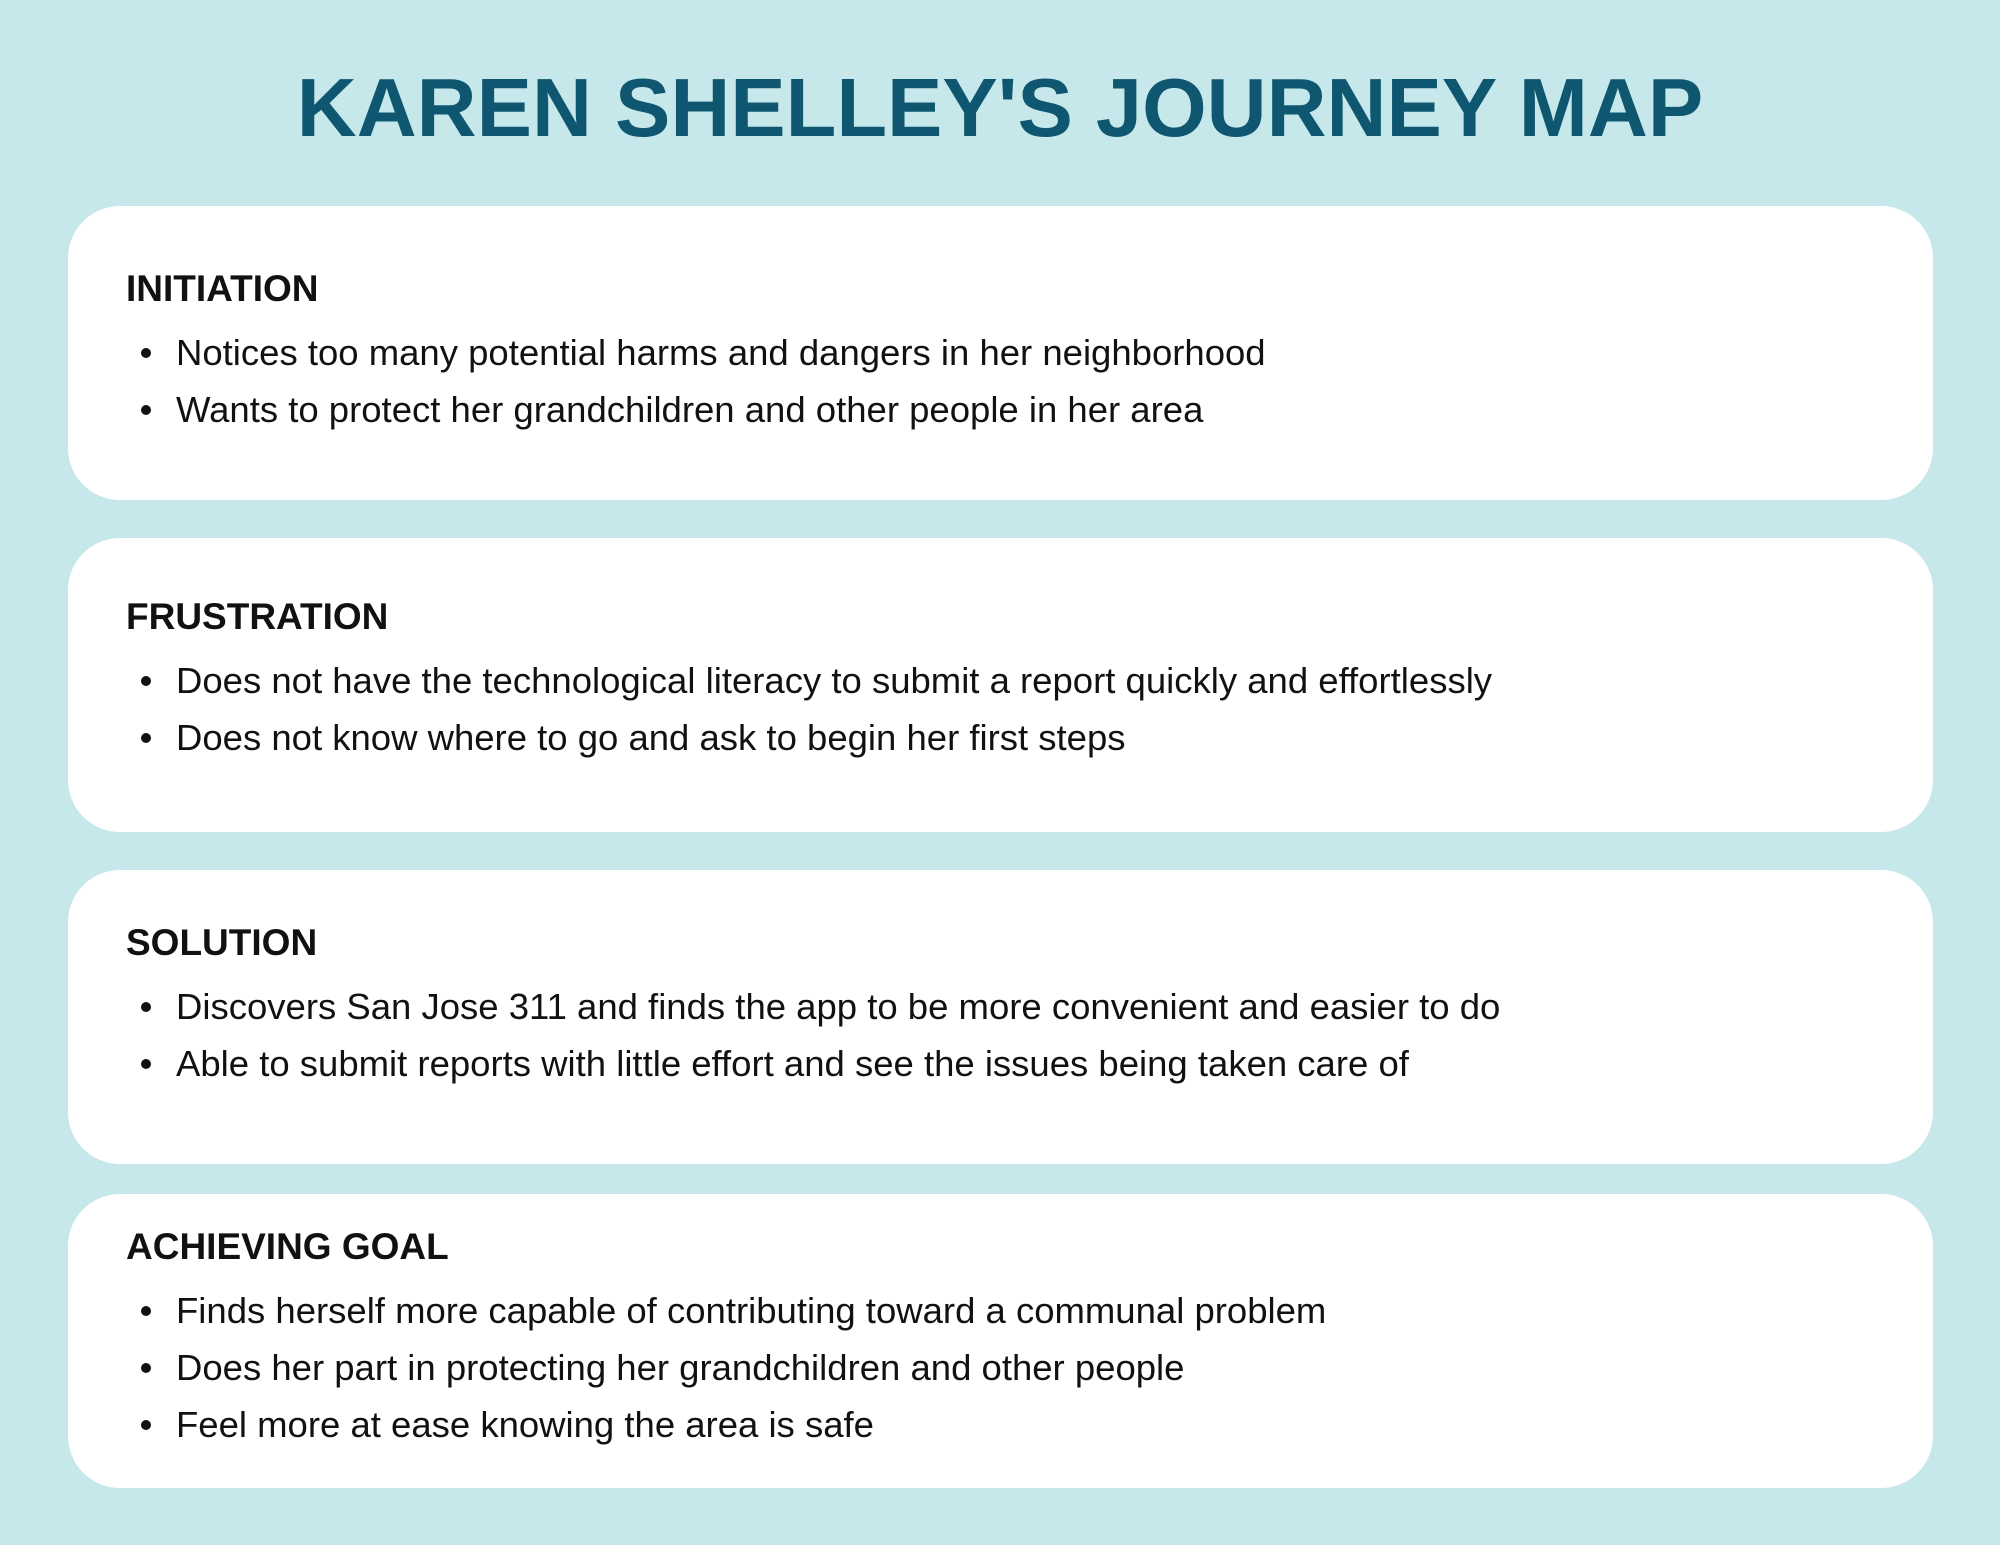 Image resolution: width=2000 pixels, height=1545 pixels. I want to click on section-heading: ACHIEVING GOAL, so click(287, 1246).